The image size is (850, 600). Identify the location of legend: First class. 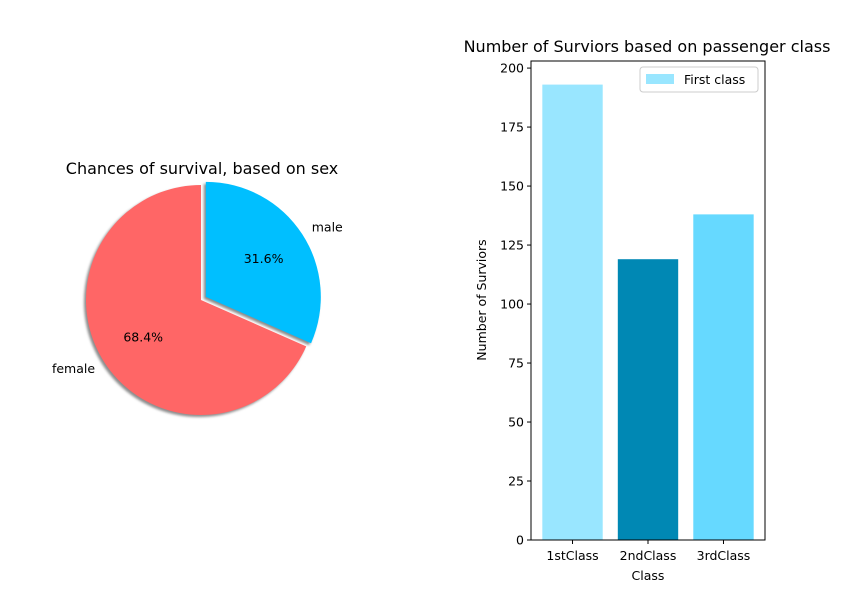
(699, 79).